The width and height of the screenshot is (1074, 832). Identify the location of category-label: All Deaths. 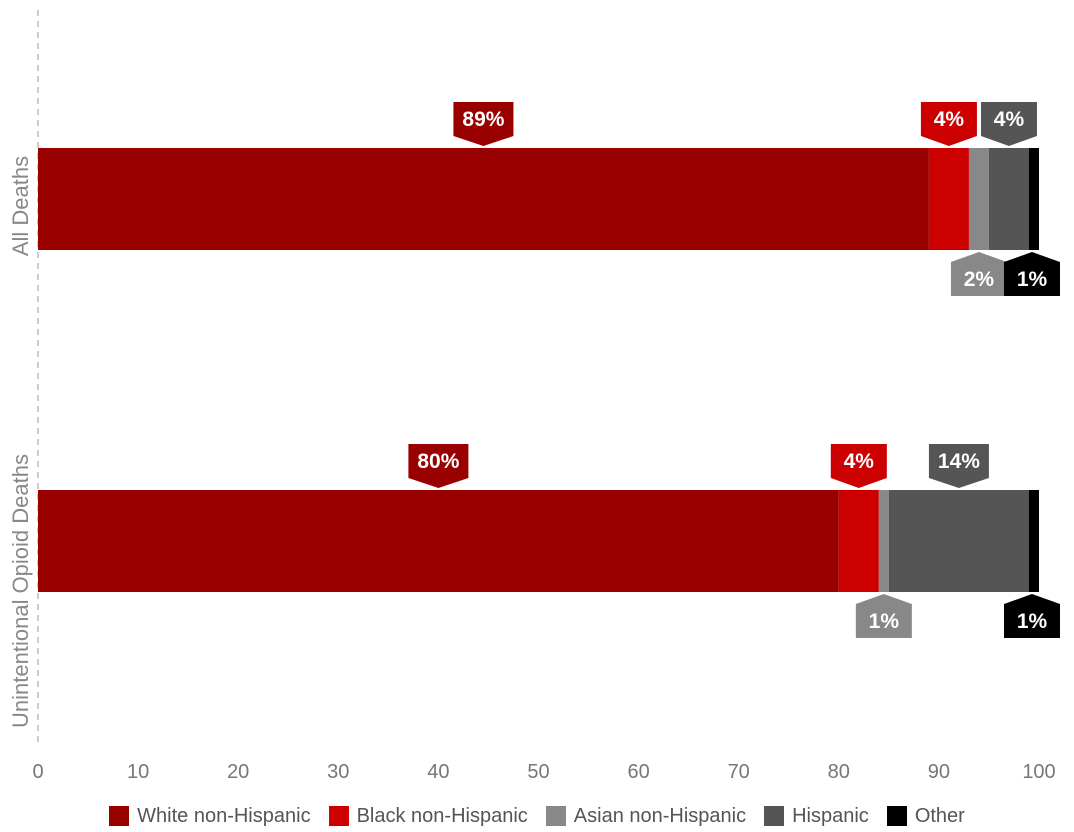
(20, 206).